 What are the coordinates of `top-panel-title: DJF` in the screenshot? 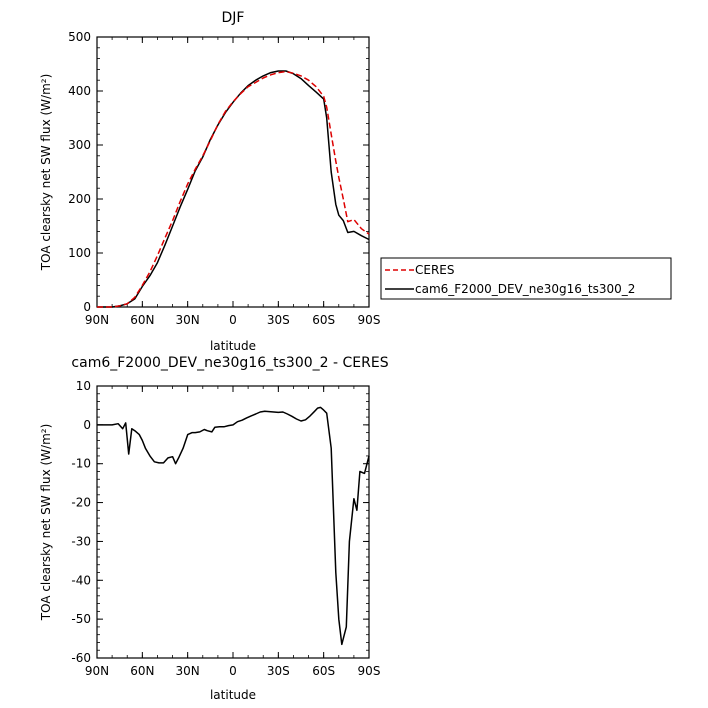 It's located at (233, 18).